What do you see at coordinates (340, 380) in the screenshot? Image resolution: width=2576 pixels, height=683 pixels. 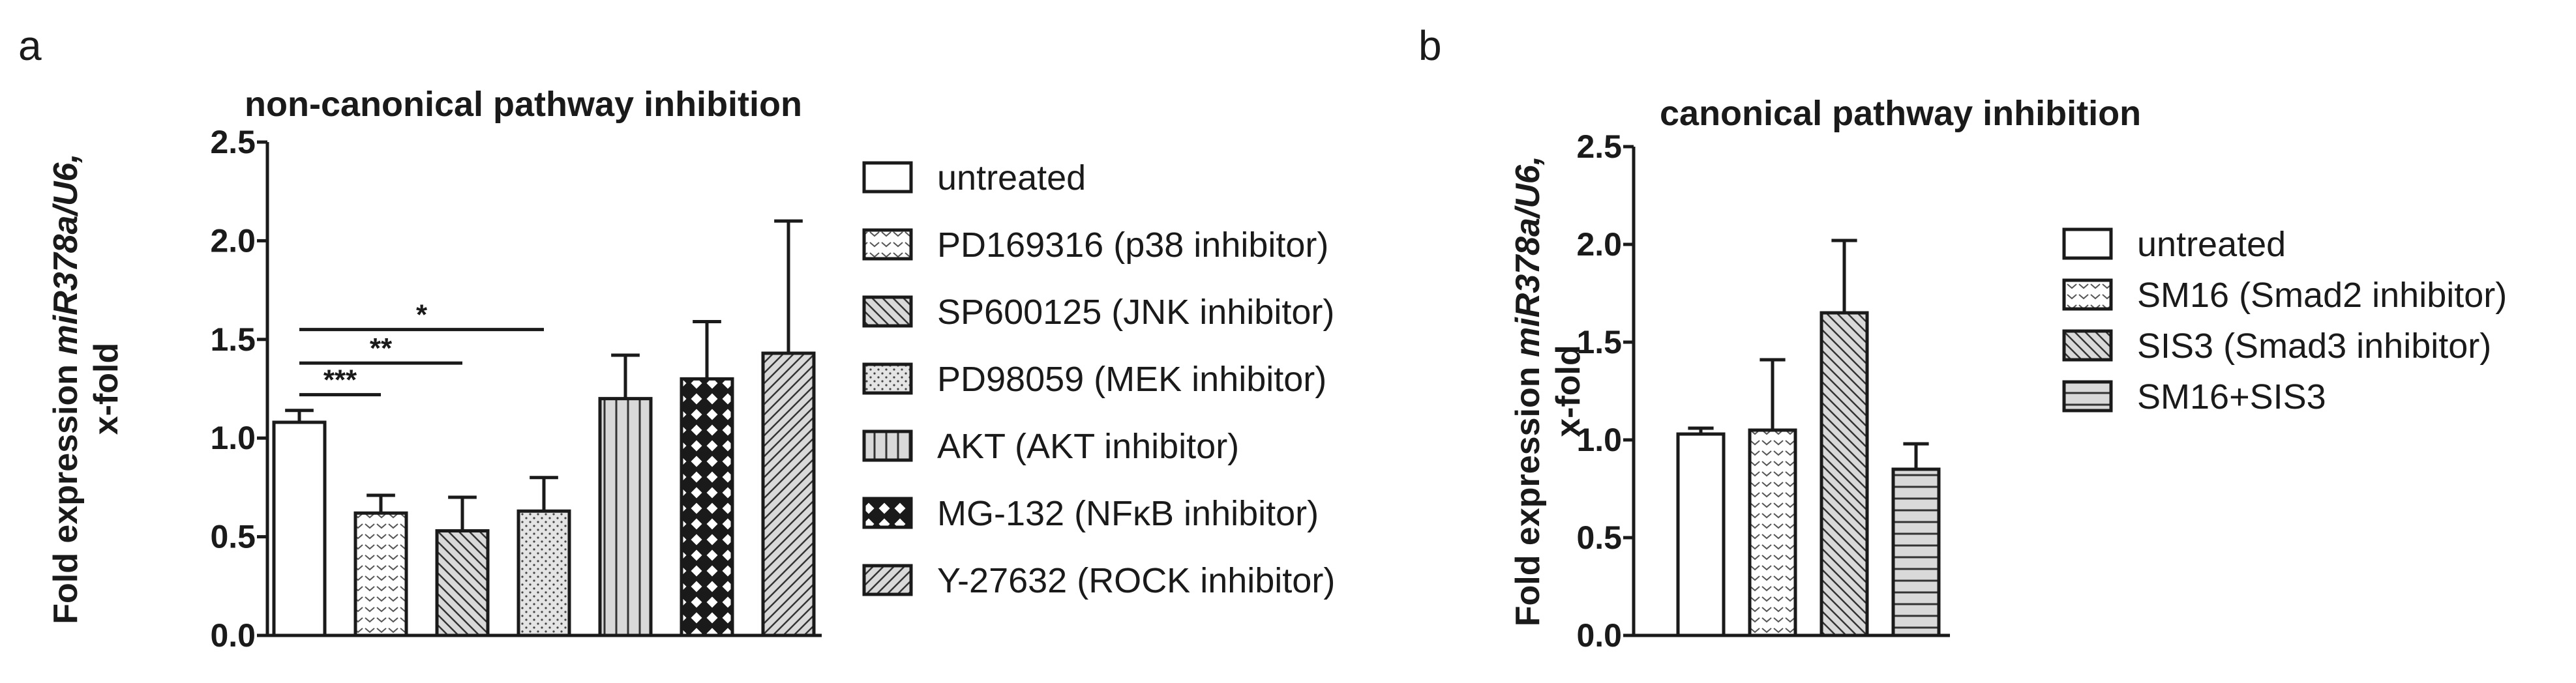 I see `significance-label: ***` at bounding box center [340, 380].